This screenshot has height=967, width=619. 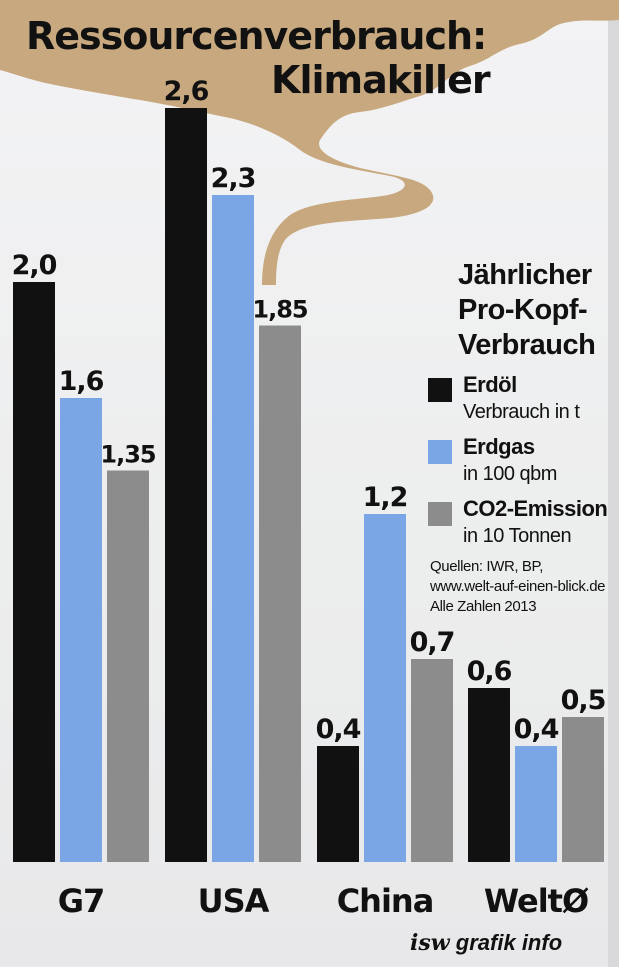 What do you see at coordinates (583, 700) in the screenshot?
I see `bar-value-label: 0,5` at bounding box center [583, 700].